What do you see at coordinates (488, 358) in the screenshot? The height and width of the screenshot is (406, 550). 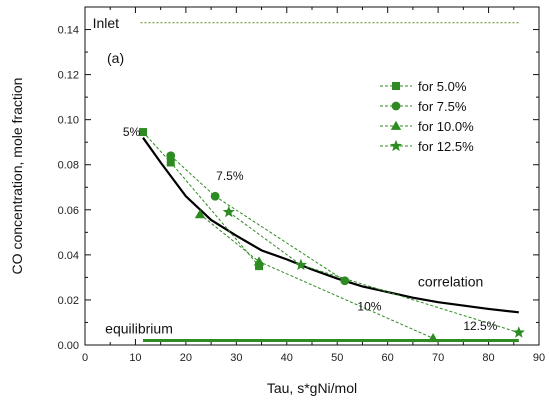 I see `x-tick-label: 80` at bounding box center [488, 358].